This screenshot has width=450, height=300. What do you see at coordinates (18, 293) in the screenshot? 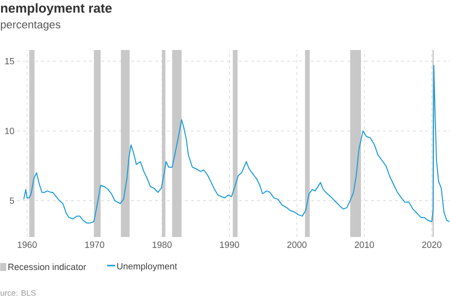
I see `text: urce: BLS` at bounding box center [18, 293].